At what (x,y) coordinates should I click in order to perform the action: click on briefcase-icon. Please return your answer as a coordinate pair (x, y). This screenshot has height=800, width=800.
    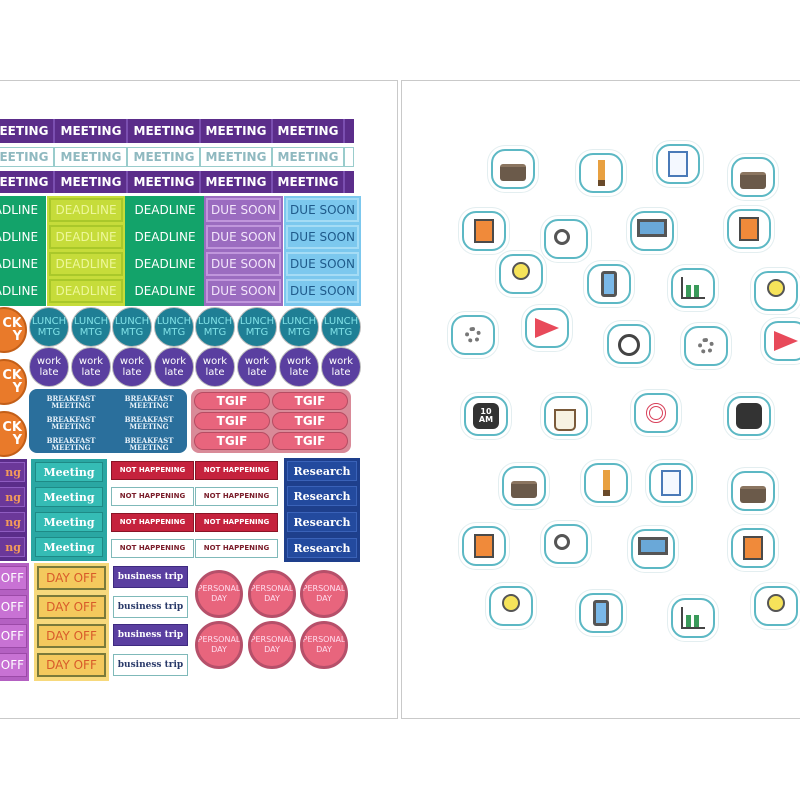
    Looking at the image, I should click on (753, 491).